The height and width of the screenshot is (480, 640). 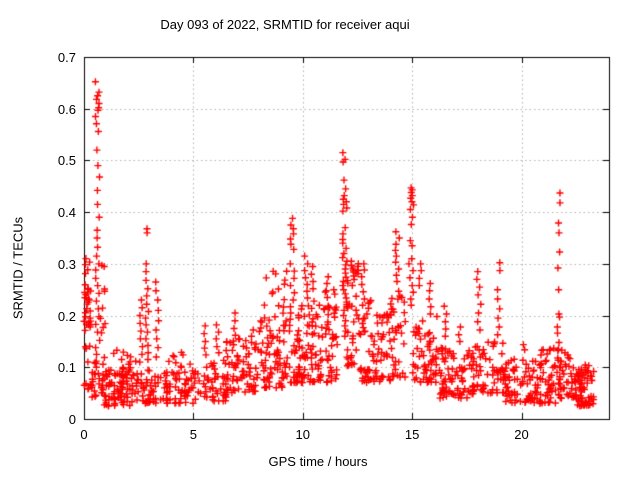 I want to click on y-tick-label: 0.1, so click(x=66, y=368).